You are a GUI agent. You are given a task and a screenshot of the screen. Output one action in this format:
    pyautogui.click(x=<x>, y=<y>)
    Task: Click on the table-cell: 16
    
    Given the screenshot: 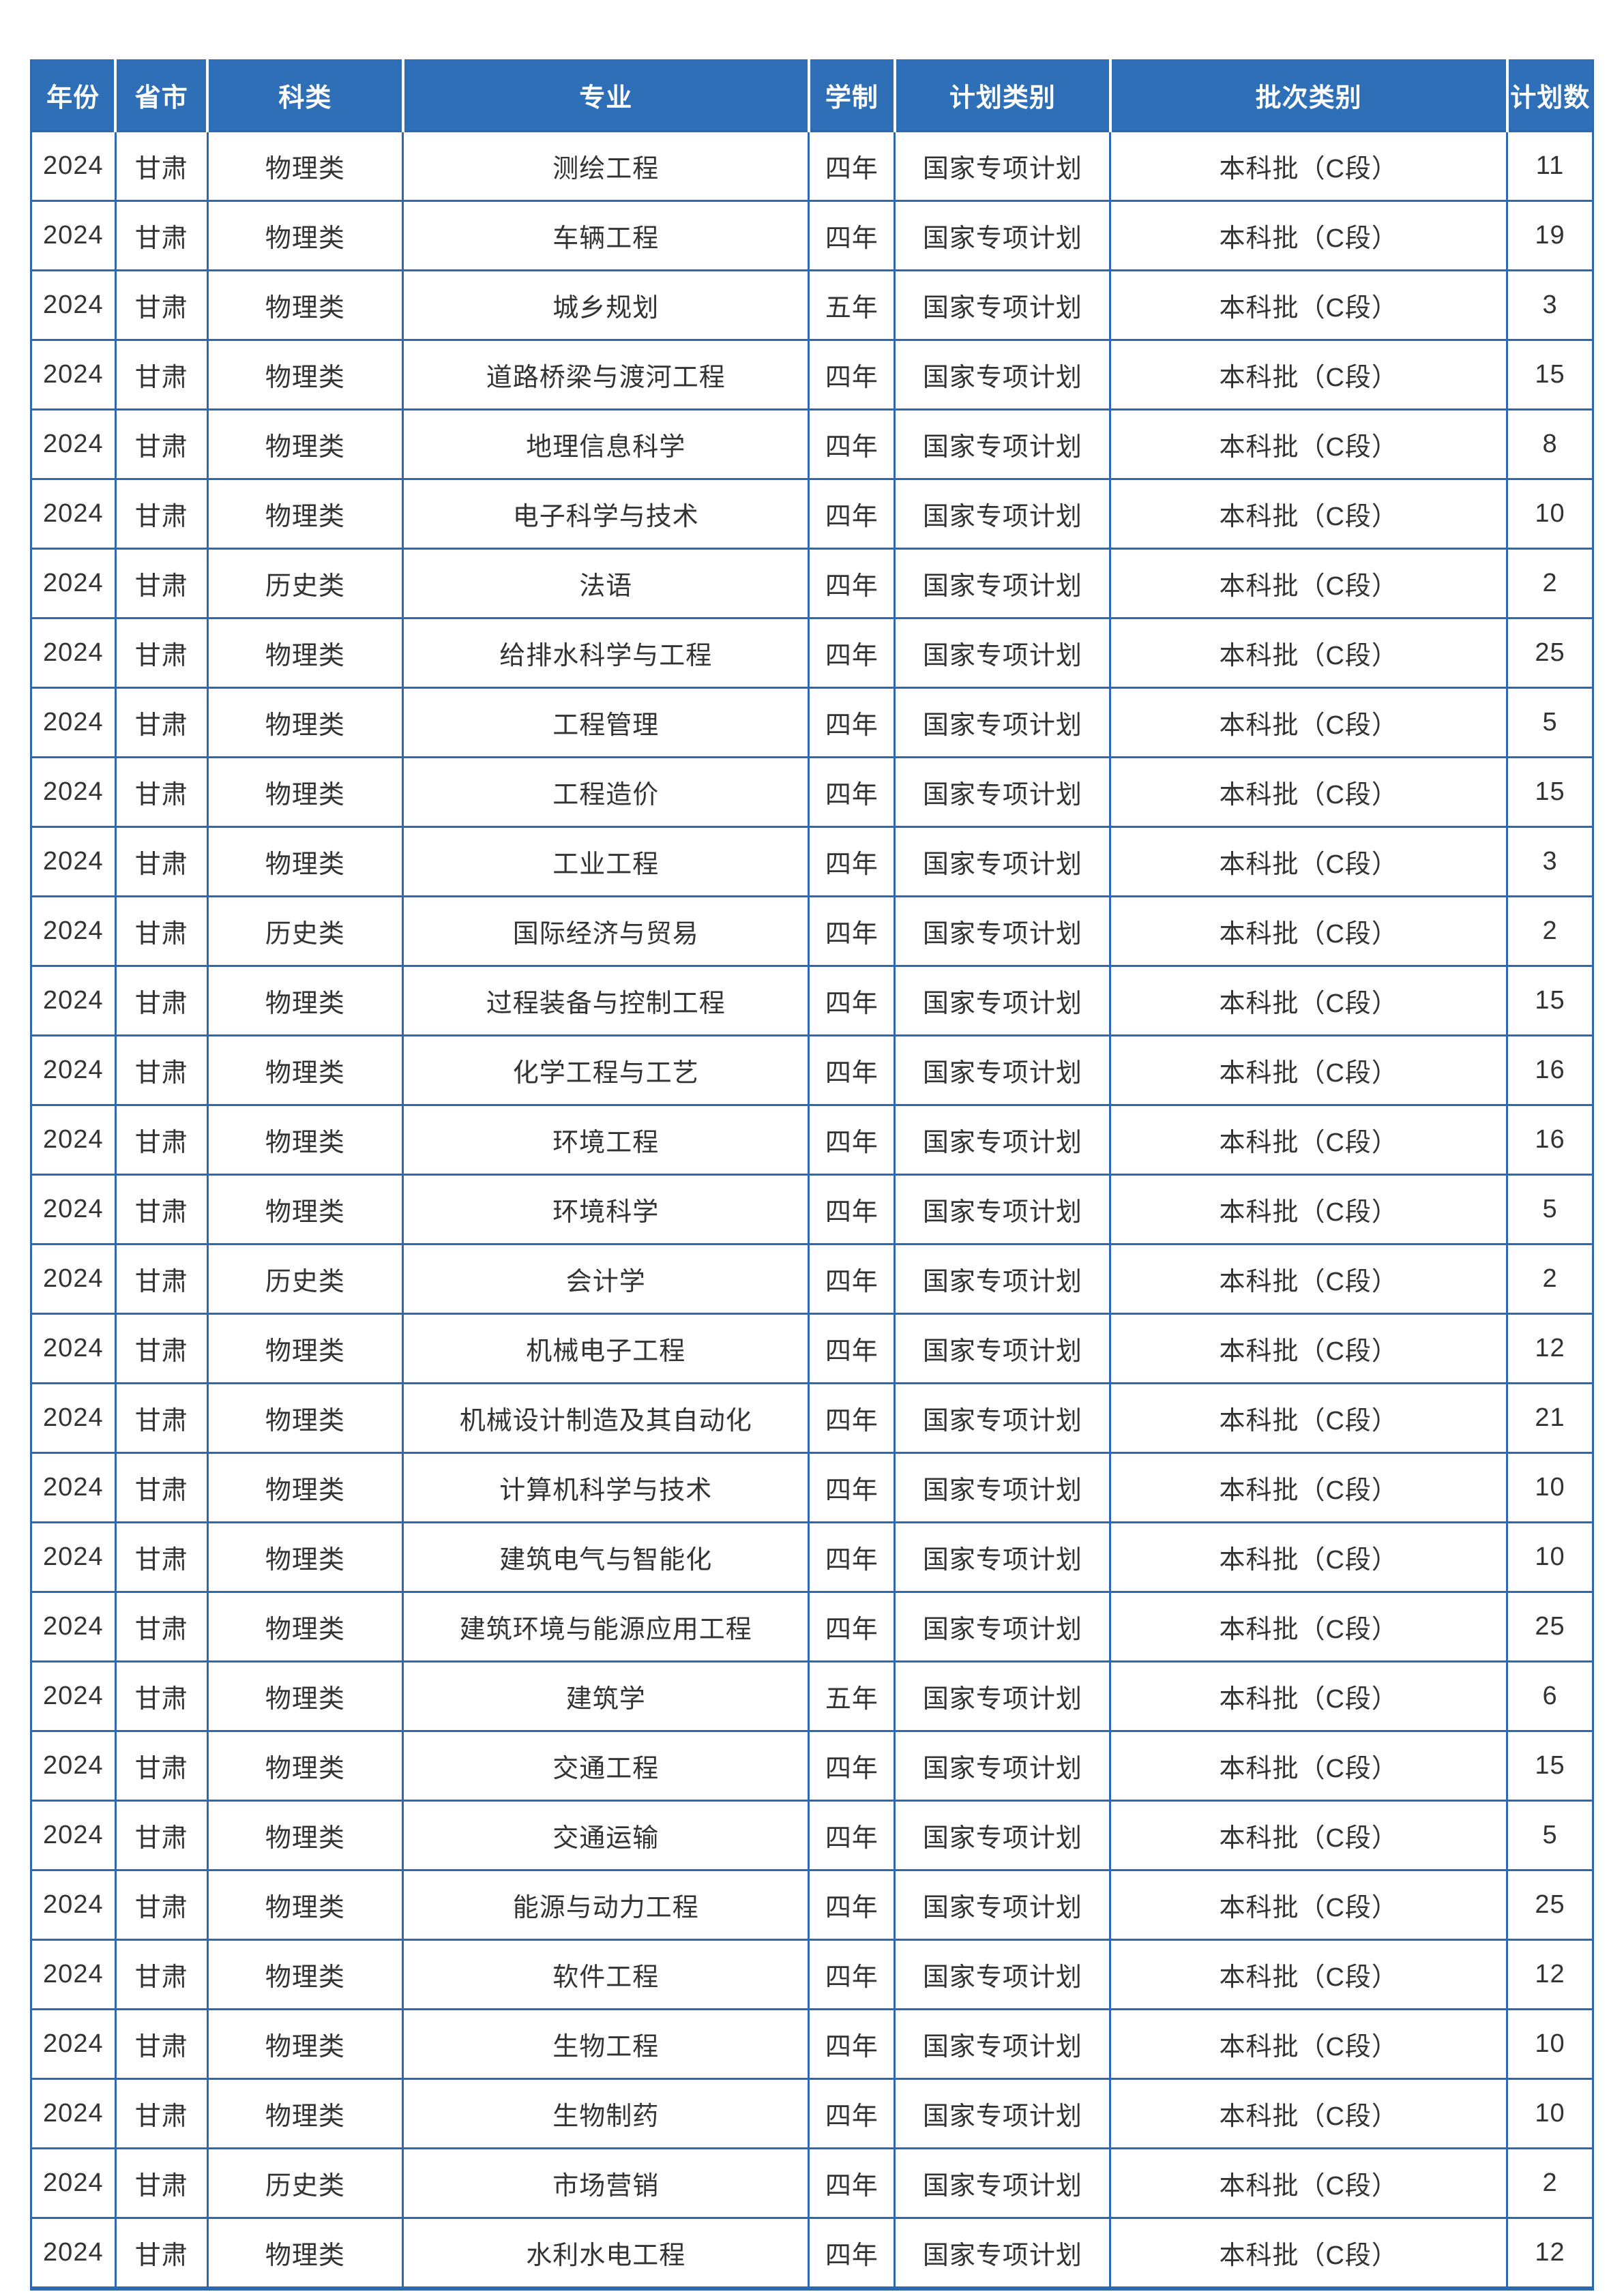 What is the action you would take?
    pyautogui.click(x=1550, y=1140)
    